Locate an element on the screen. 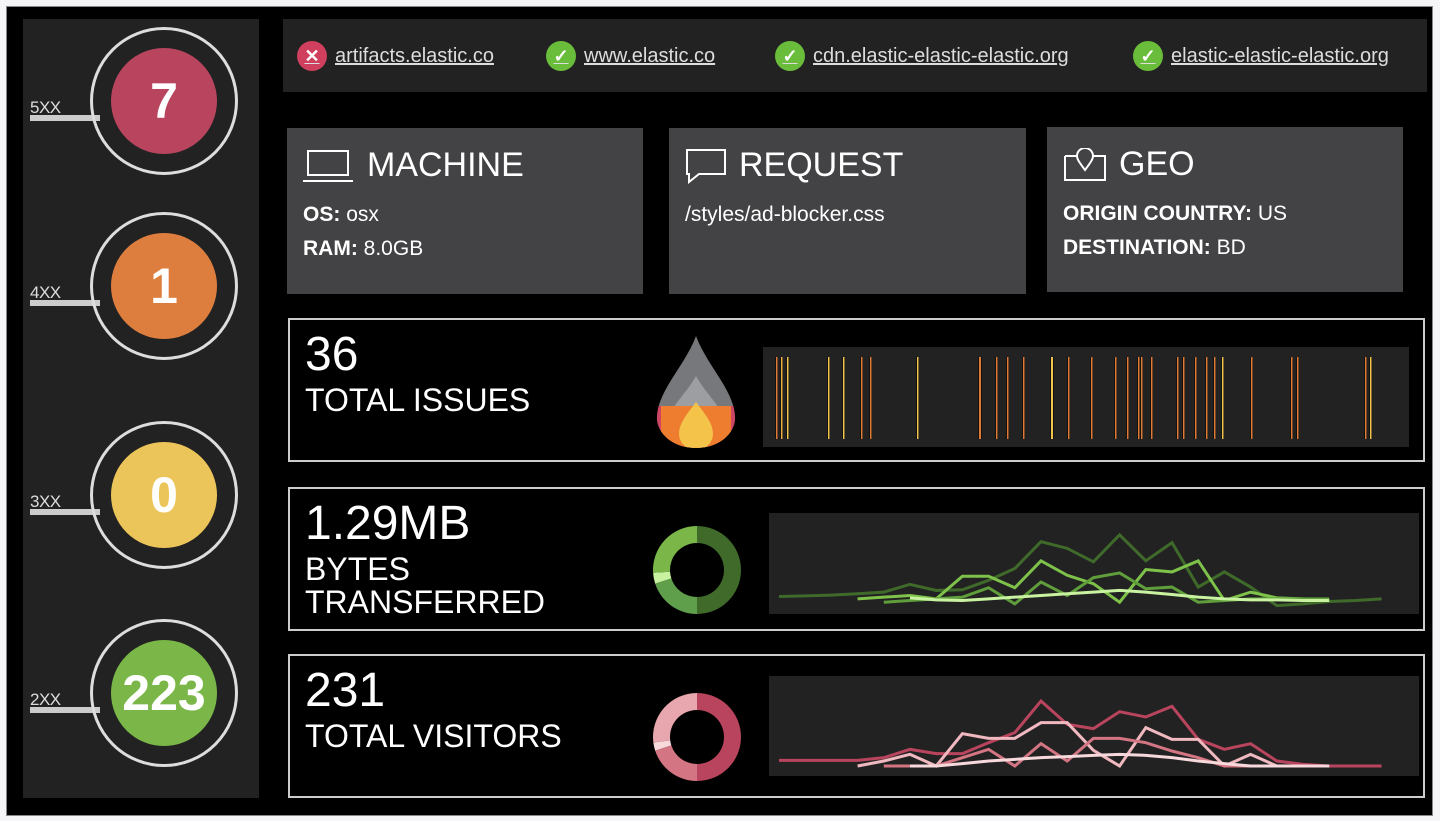 The height and width of the screenshot is (821, 1440). status-ring: 223 is located at coordinates (164, 693).